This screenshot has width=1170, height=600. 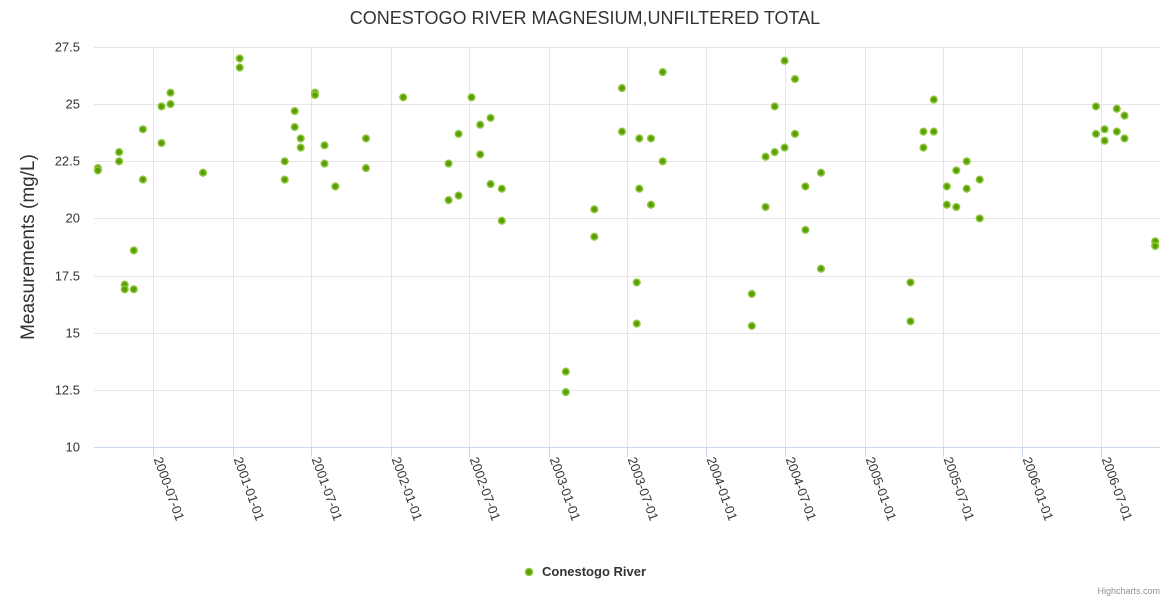 What do you see at coordinates (594, 571) in the screenshot?
I see `legend-label: Conestogo River` at bounding box center [594, 571].